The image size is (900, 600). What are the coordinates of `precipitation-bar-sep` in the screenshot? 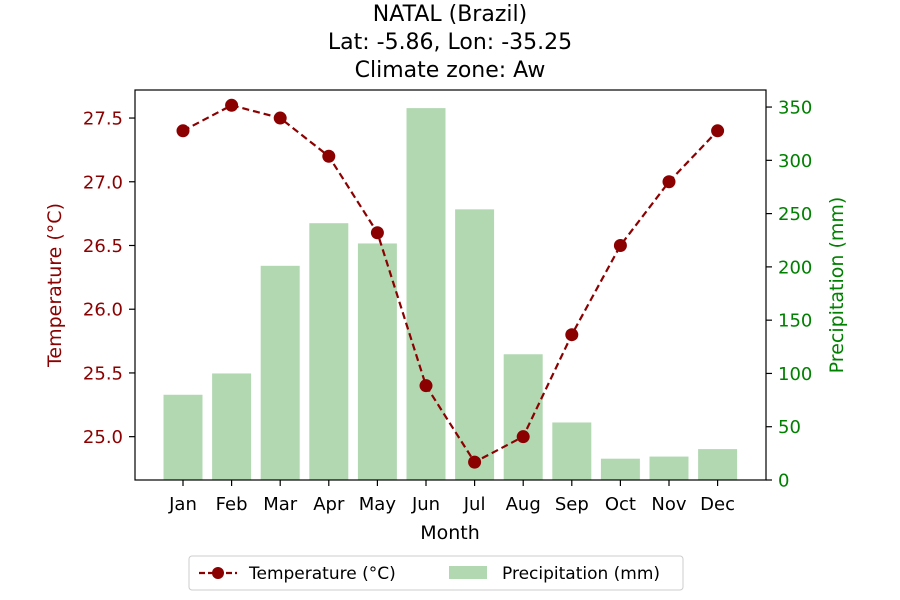 It's located at (572, 451).